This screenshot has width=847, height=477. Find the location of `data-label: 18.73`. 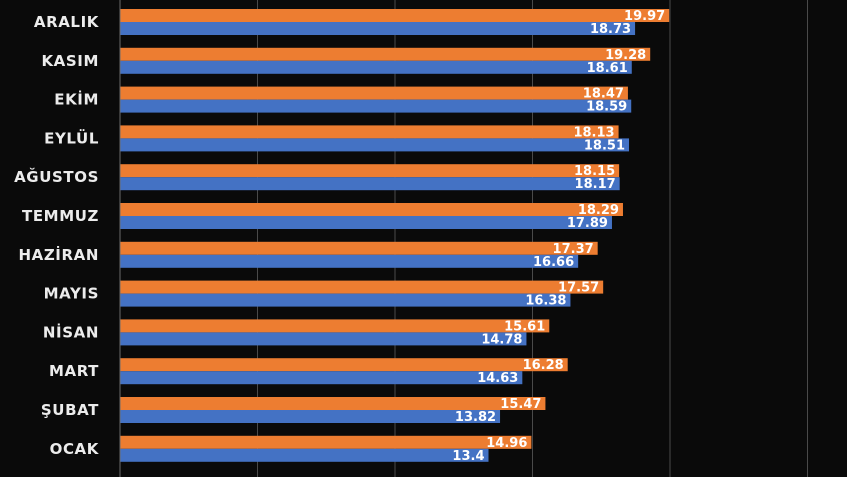

data-label: 18.73 is located at coordinates (610, 29).